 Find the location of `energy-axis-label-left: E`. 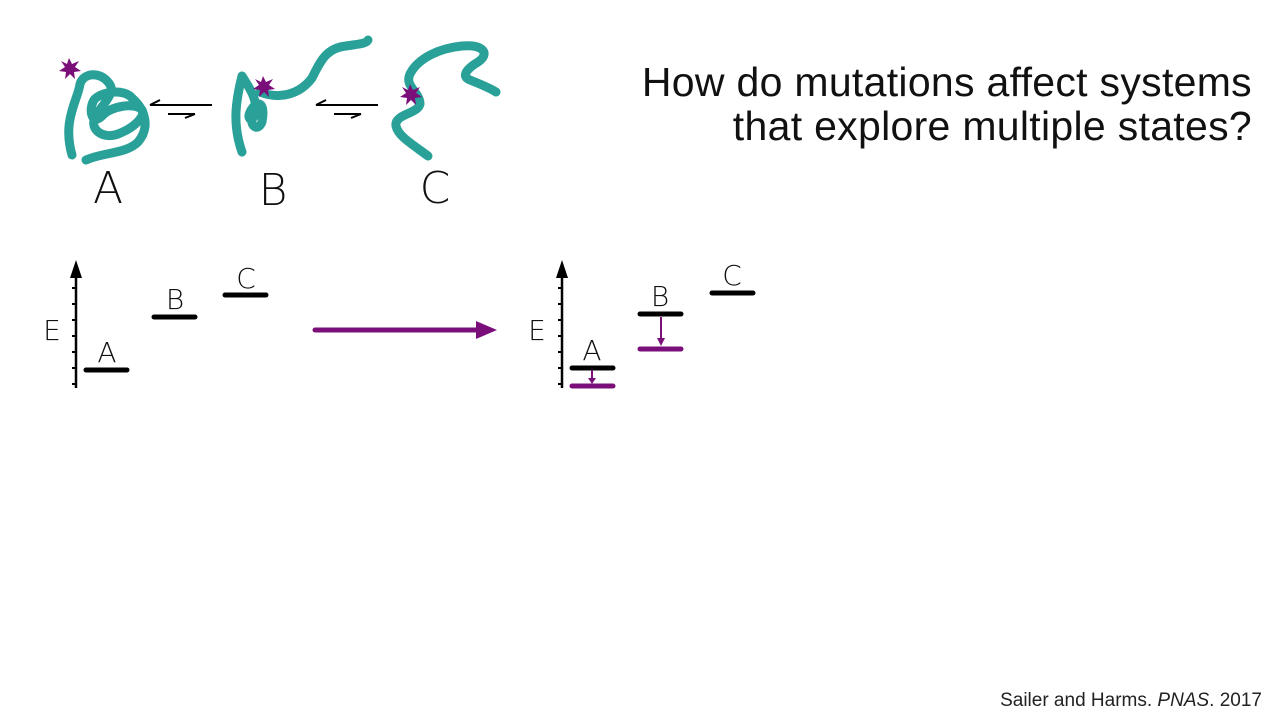

energy-axis-label-left: E is located at coordinates (52, 330).